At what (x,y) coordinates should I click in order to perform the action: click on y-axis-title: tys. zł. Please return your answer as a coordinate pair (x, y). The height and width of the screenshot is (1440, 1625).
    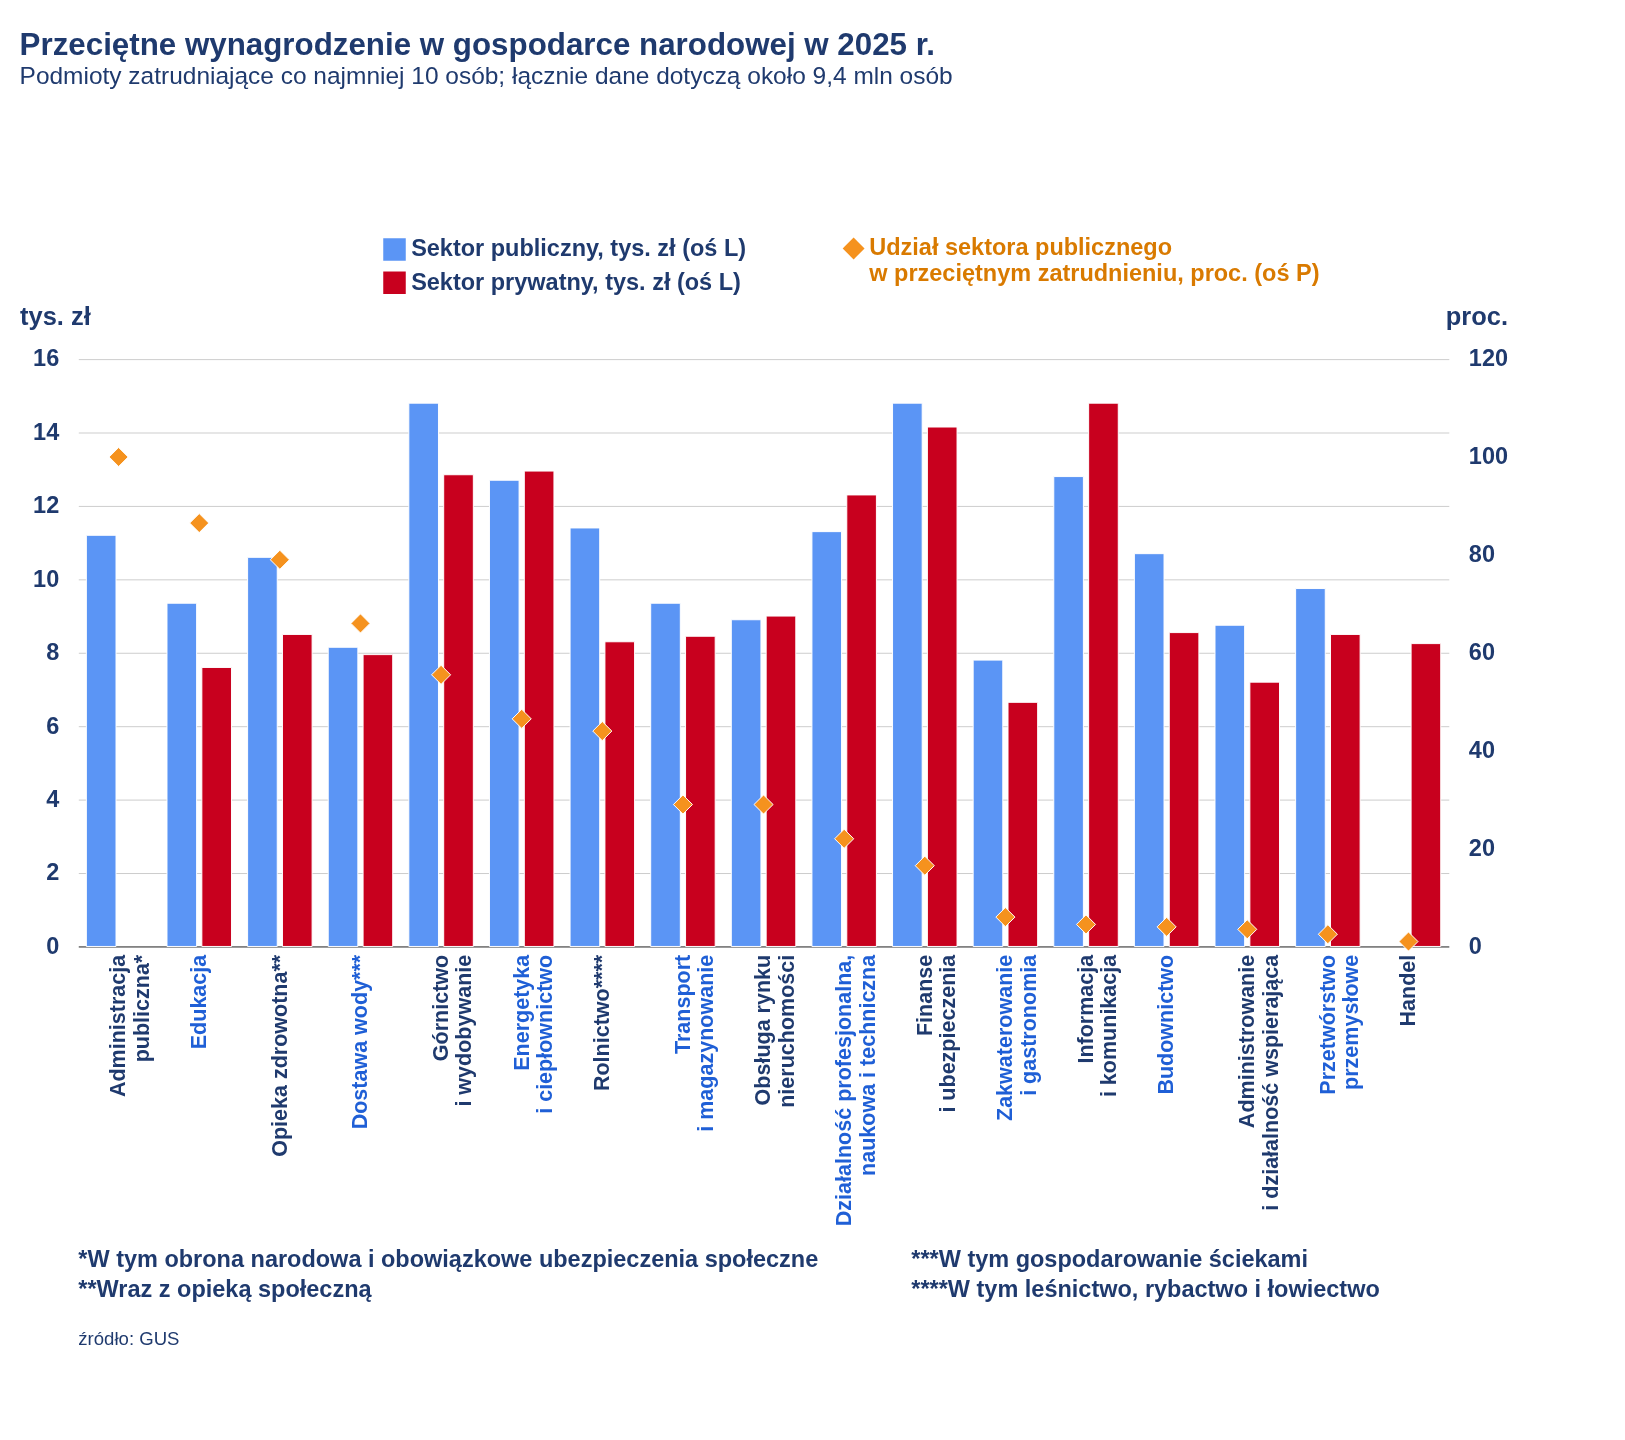
    Looking at the image, I should click on (55, 316).